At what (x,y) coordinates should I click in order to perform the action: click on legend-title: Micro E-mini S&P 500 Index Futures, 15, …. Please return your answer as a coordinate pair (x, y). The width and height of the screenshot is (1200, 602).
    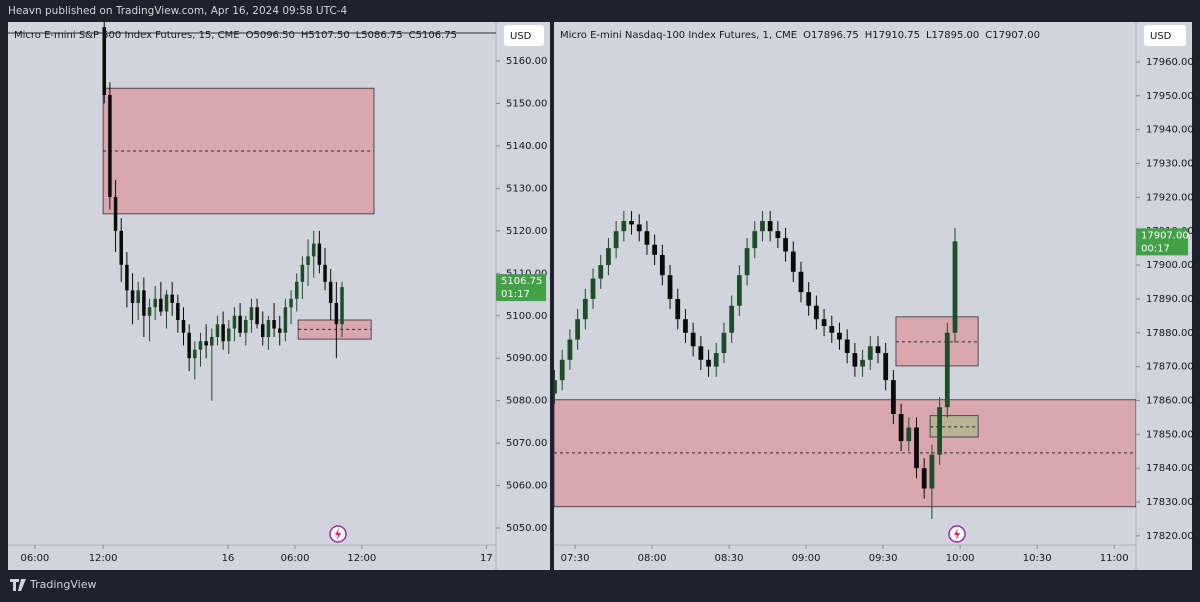
    Looking at the image, I should click on (127, 35).